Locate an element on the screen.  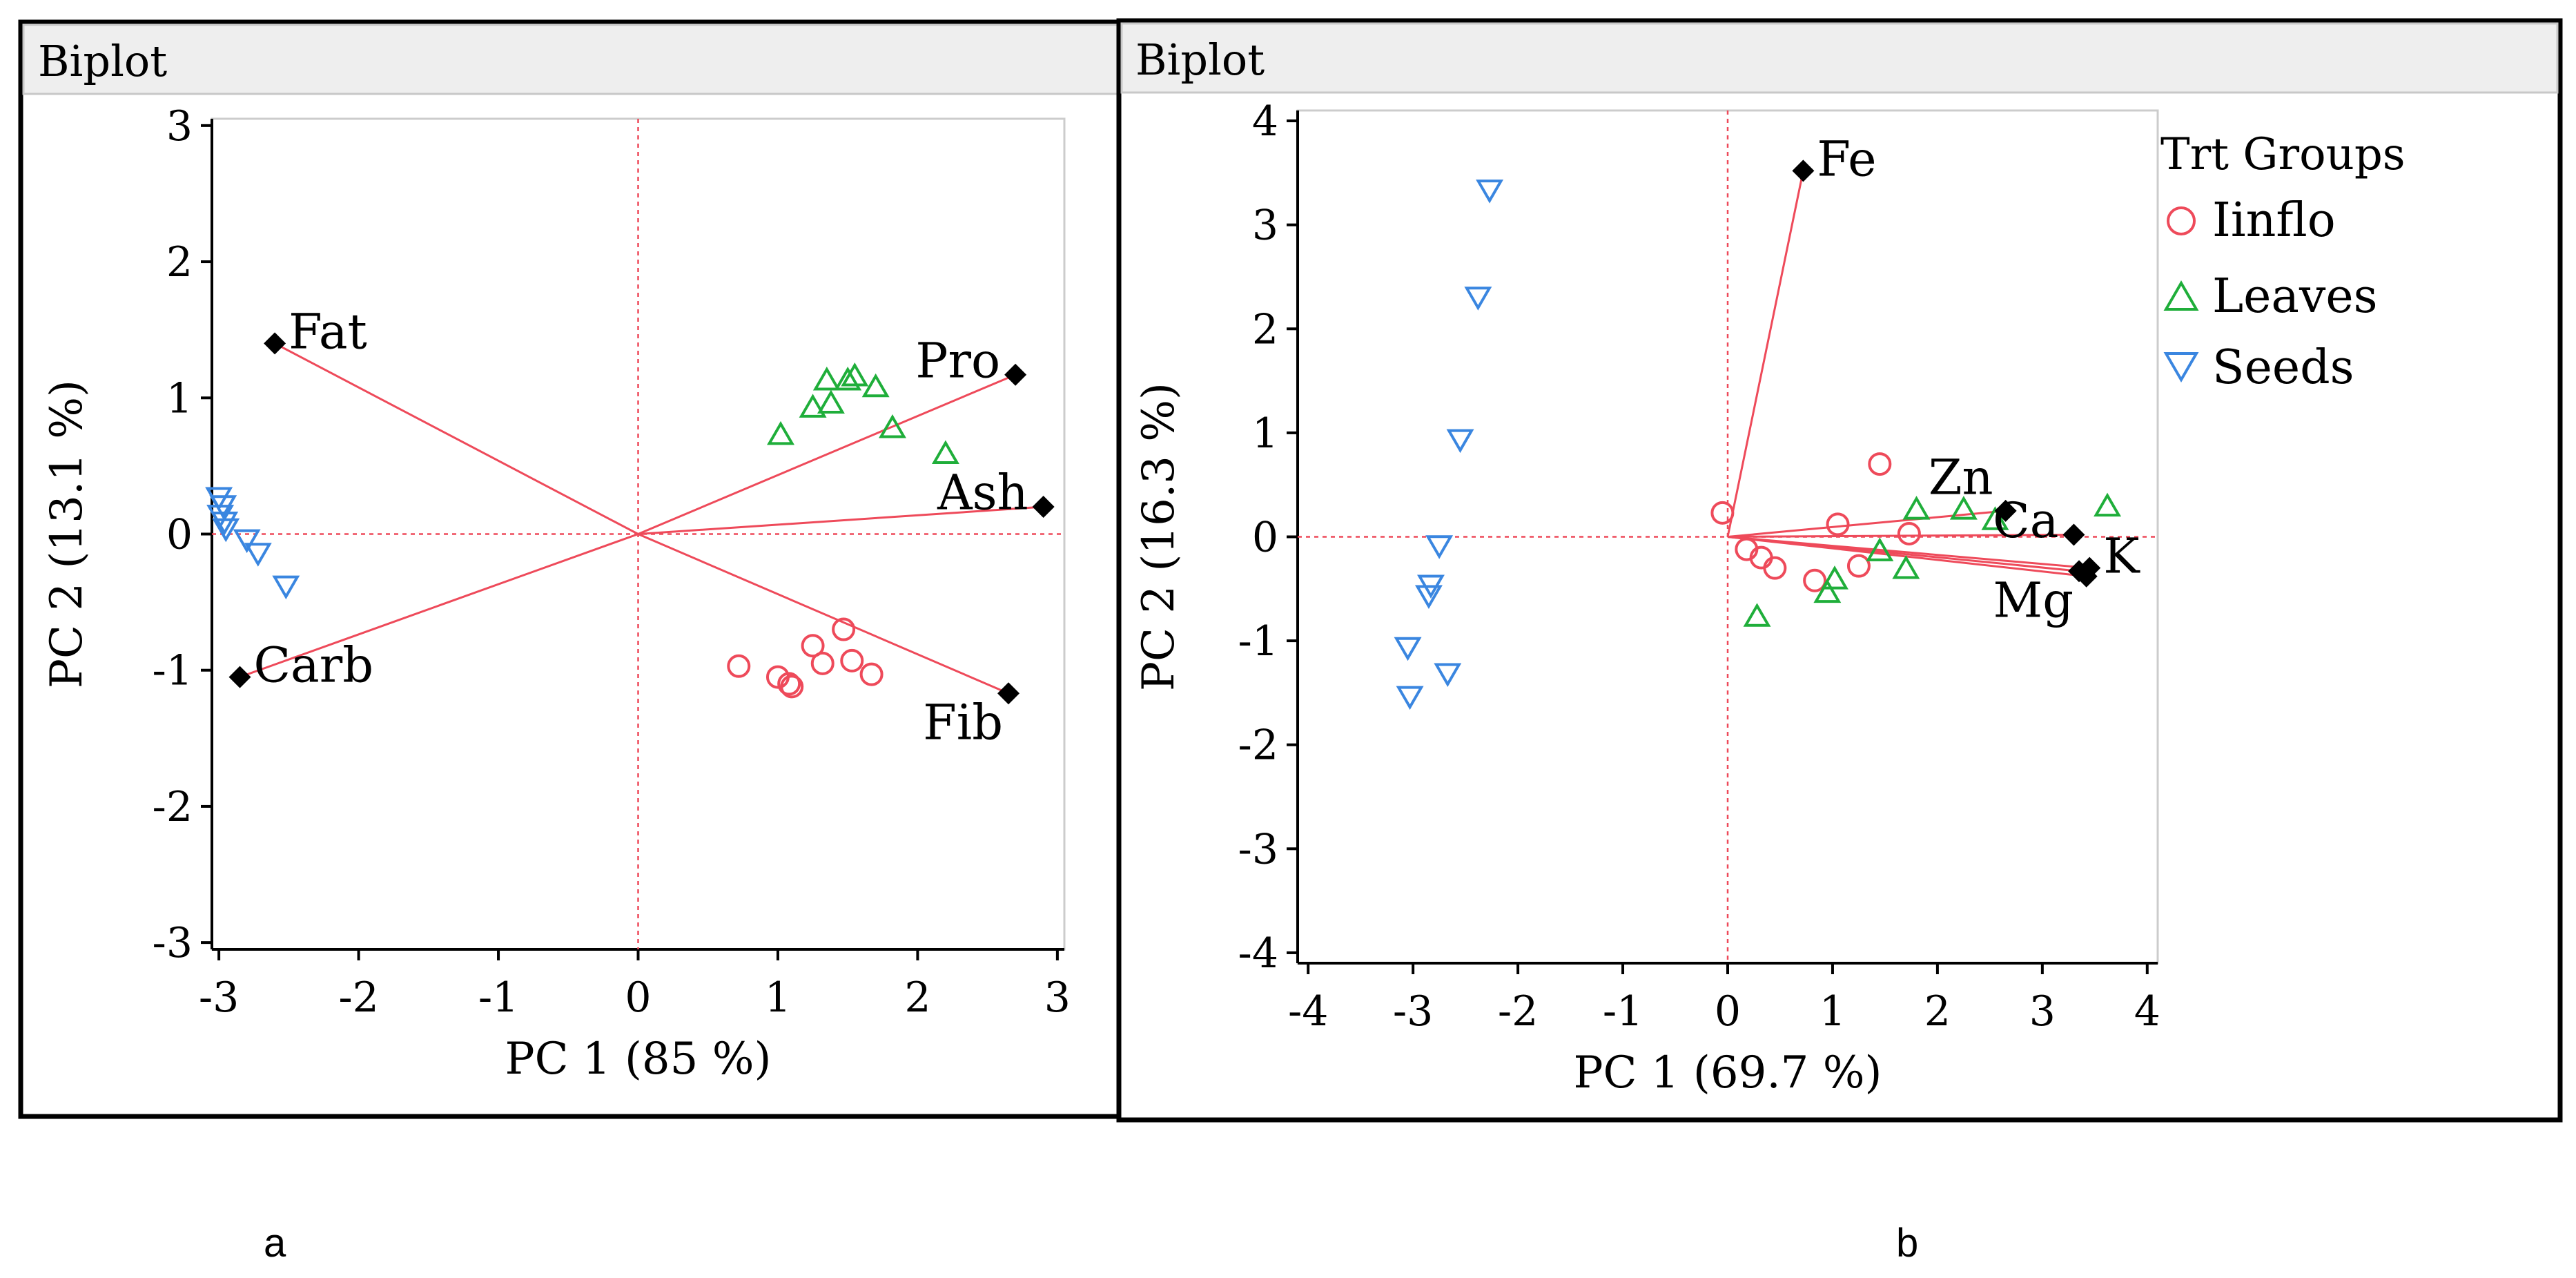
figure-label-a: a is located at coordinates (275, 1243).